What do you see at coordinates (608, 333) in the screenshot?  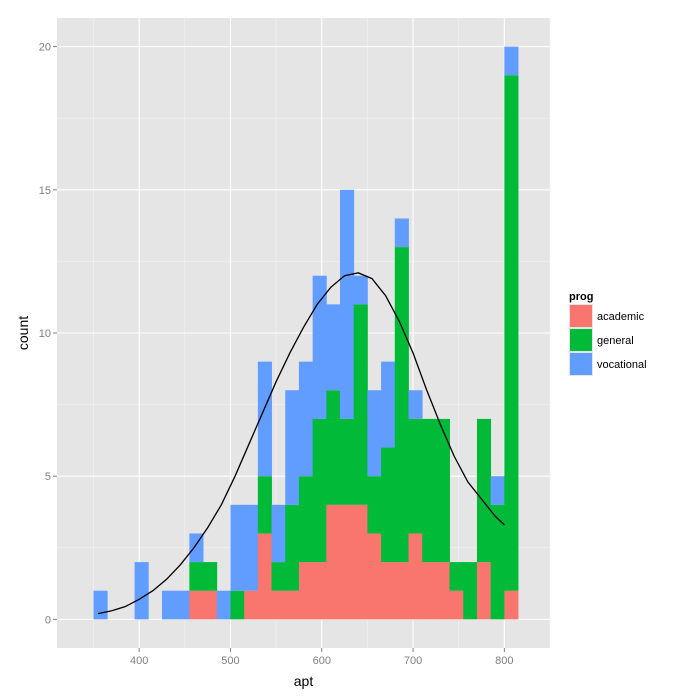 I see `legend: prog academic general vocational` at bounding box center [608, 333].